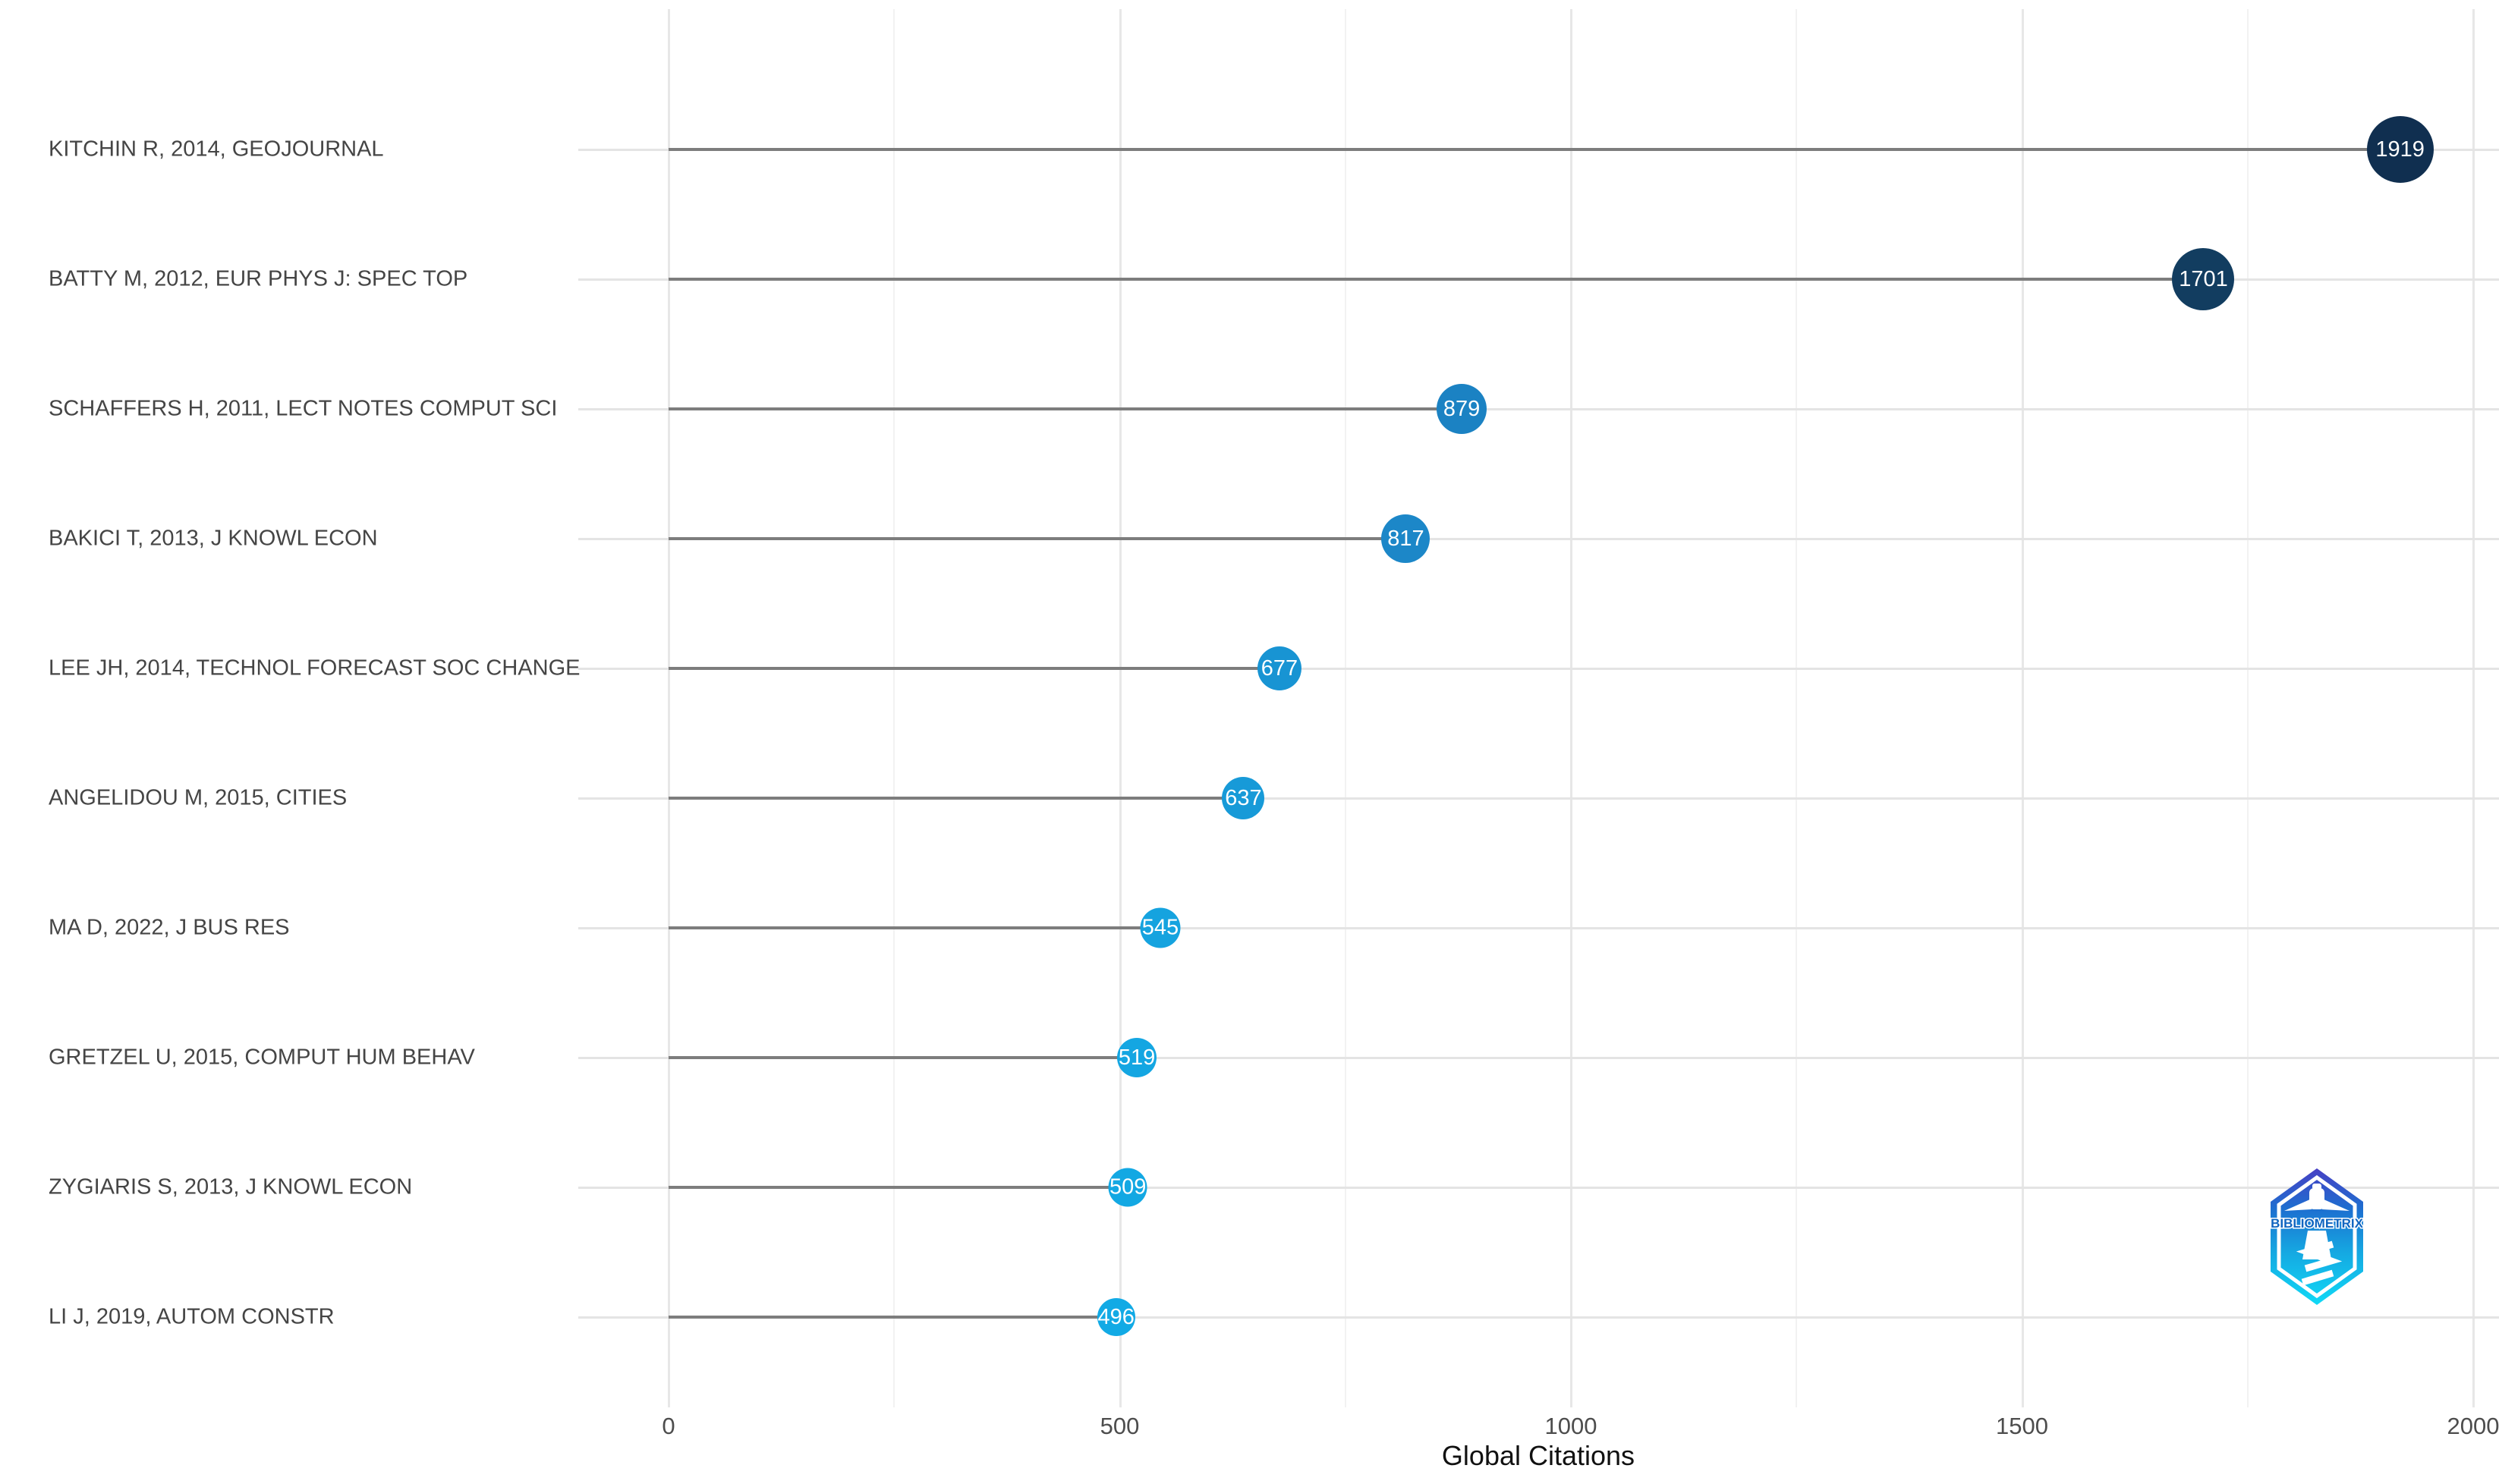 This screenshot has width=2499, height=1484. Describe the element at coordinates (169, 927) in the screenshot. I see `doc-label: MA D, 2022, J BUS RES` at that location.